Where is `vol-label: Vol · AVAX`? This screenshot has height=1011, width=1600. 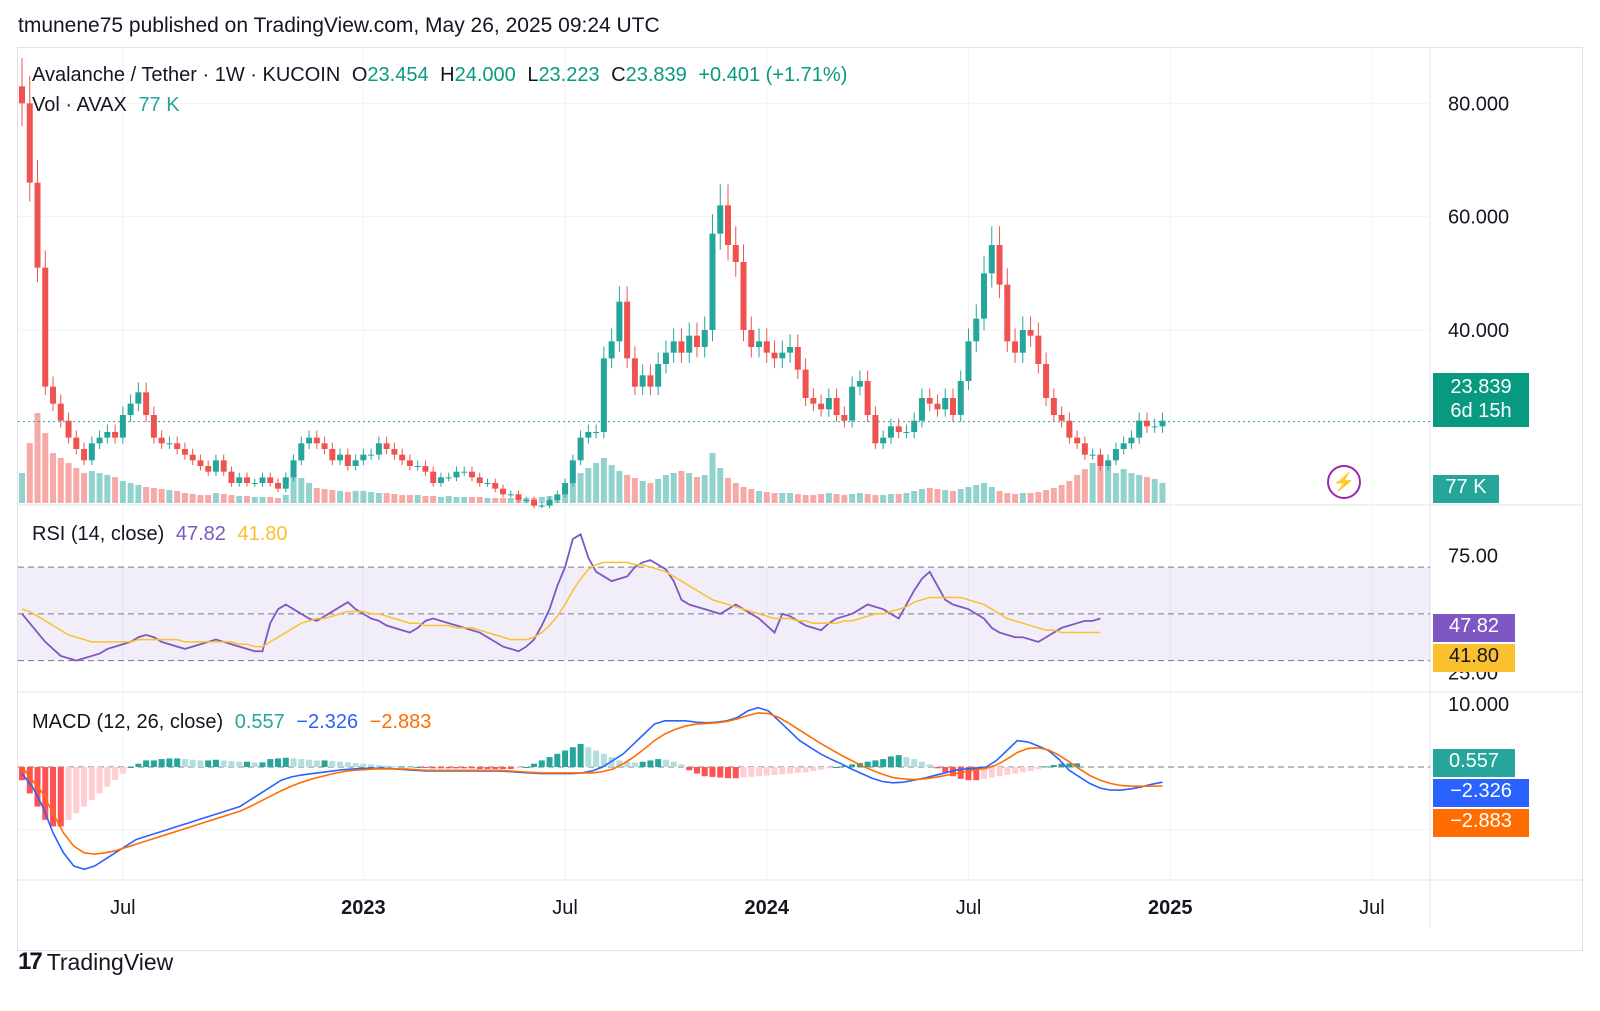 vol-label: Vol · AVAX is located at coordinates (79, 105).